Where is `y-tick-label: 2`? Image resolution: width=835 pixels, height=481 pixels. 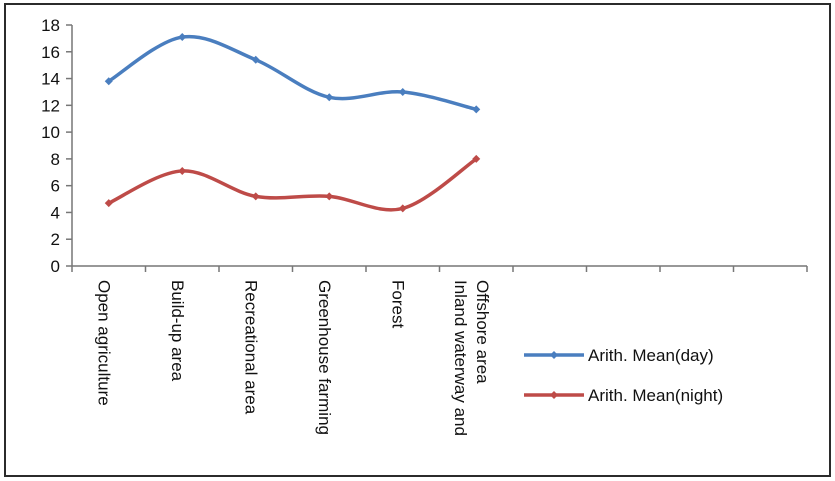
y-tick-label: 2 is located at coordinates (55, 239).